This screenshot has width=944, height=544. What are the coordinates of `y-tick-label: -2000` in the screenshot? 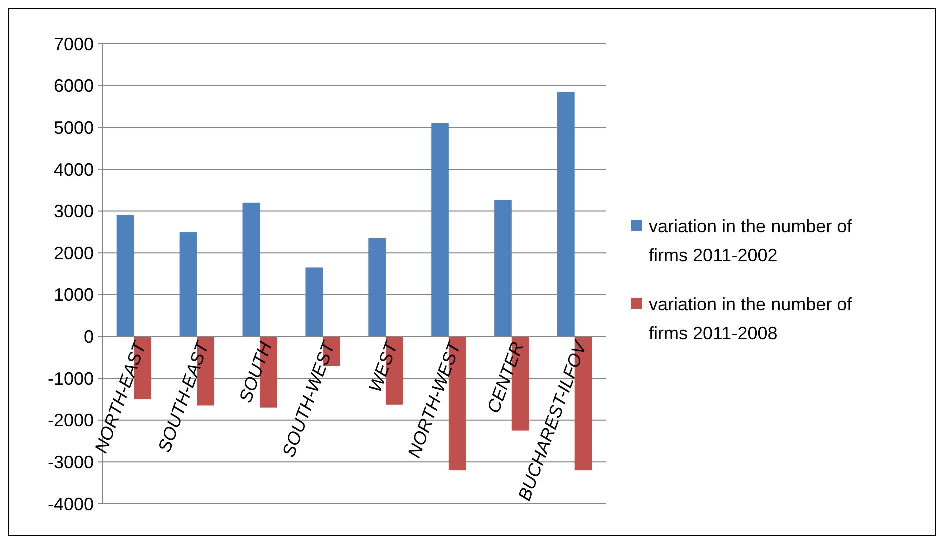 It's located at (71, 420).